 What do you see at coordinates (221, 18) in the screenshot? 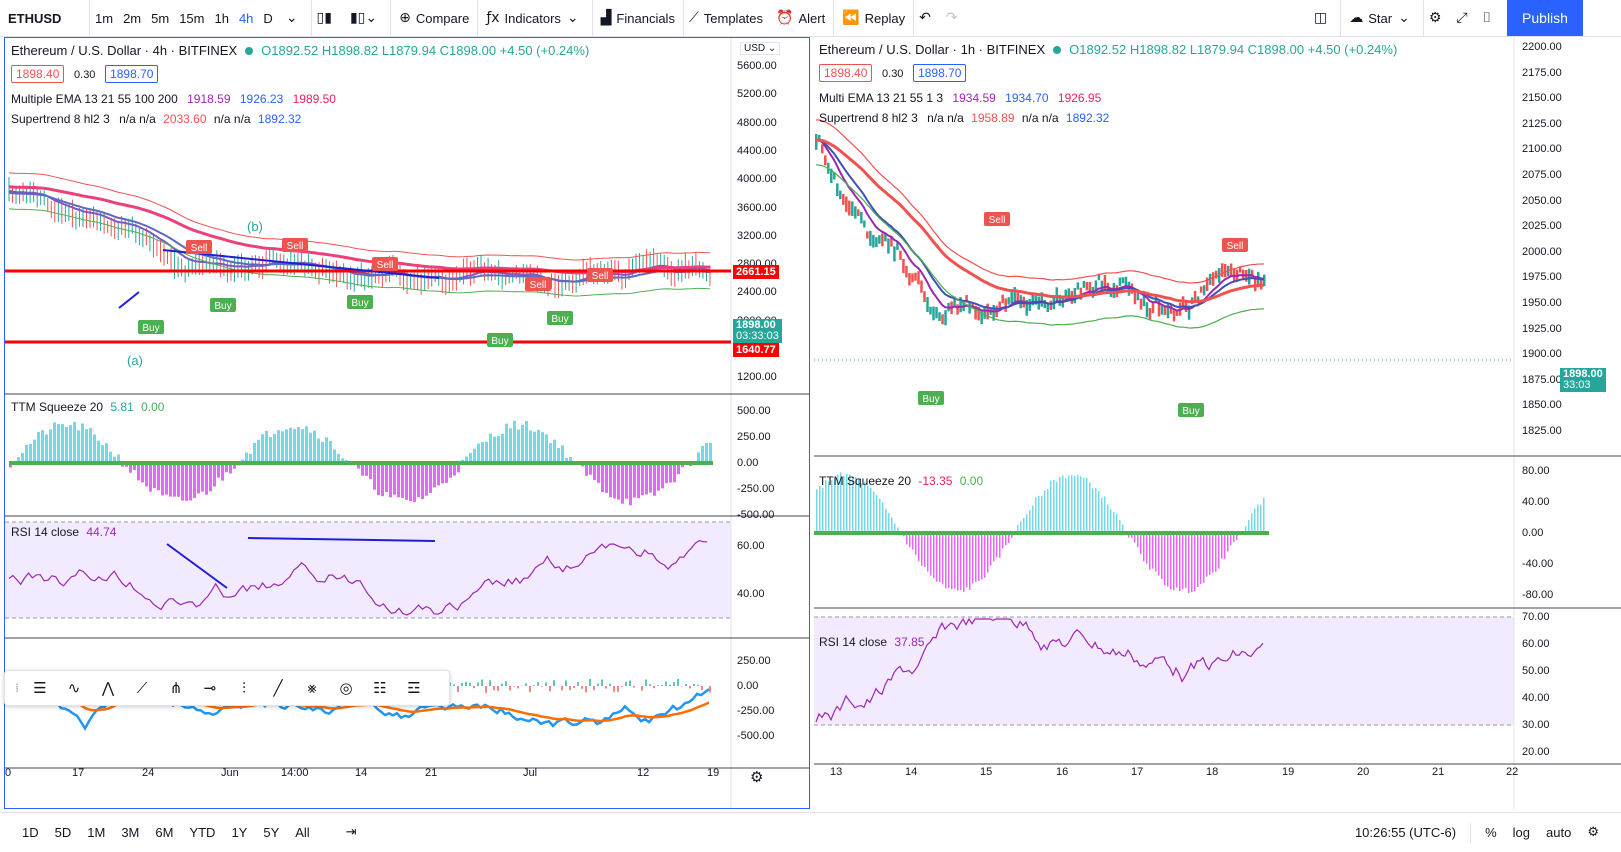
I see `interval-1h: 1h` at bounding box center [221, 18].